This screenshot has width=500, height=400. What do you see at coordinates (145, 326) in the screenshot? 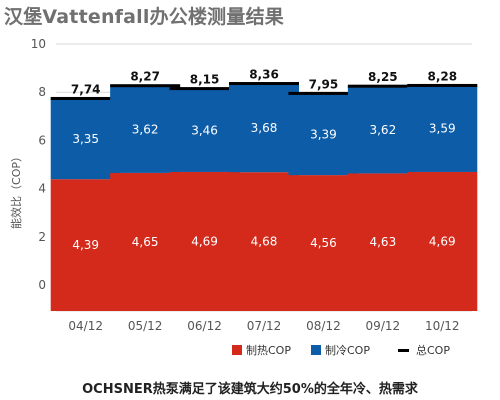
I see `x-tick-label: 05/12` at bounding box center [145, 326].